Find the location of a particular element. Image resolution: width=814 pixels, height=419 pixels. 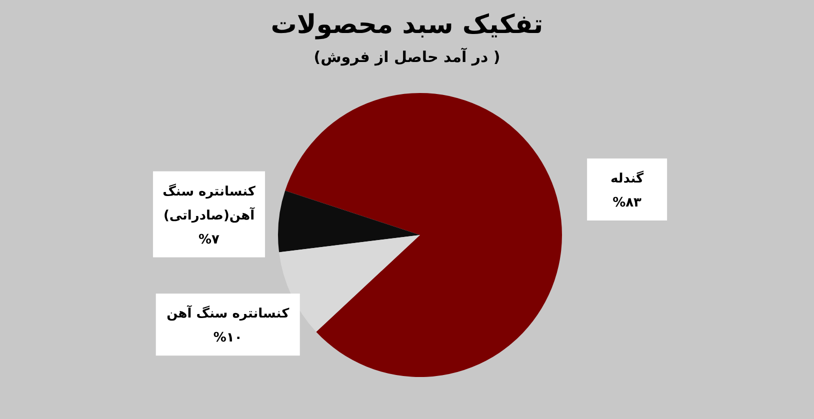

chart-title: تفکیک سبد محصولات is located at coordinates (407, 26).